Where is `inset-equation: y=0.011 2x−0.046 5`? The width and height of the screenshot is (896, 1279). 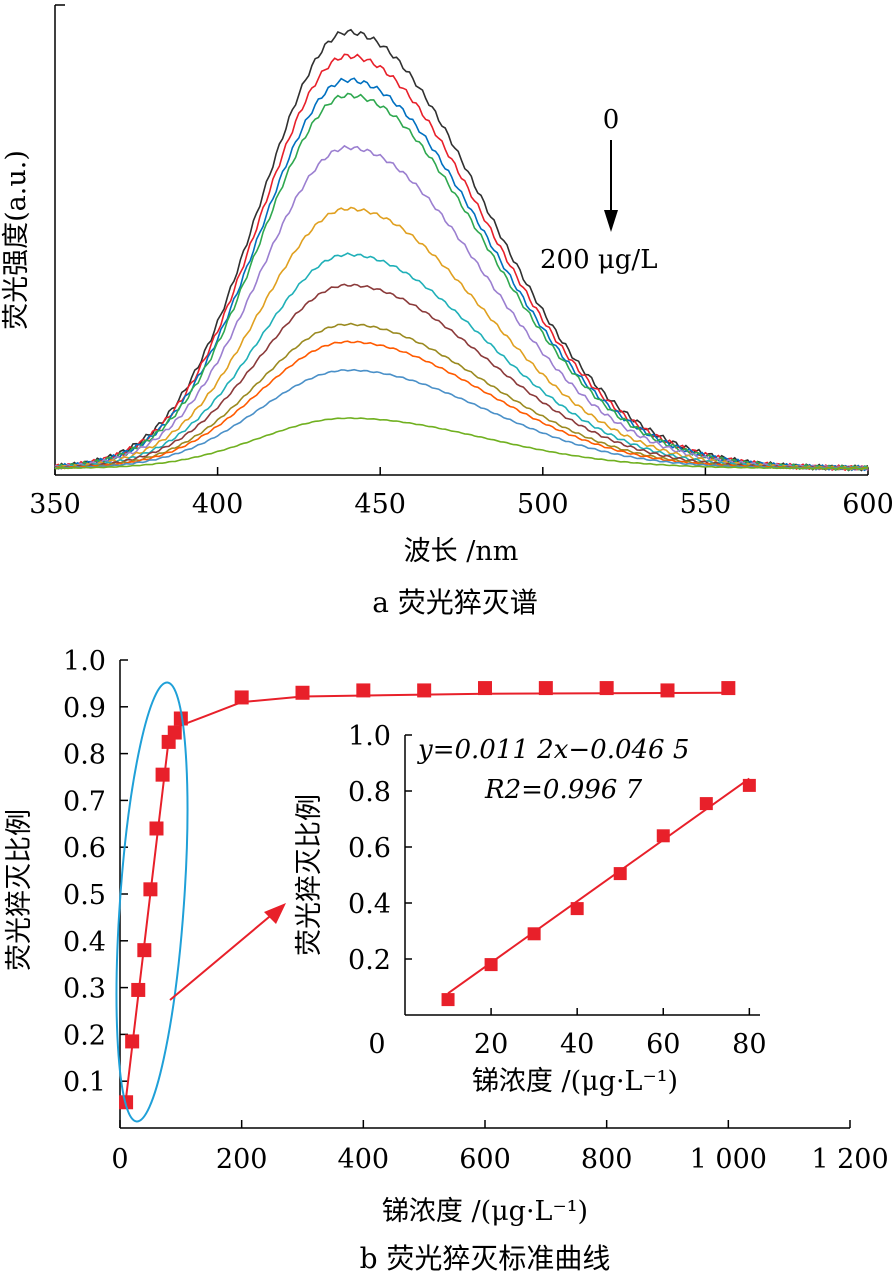 inset-equation: y=0.011 2x−0.046 5 is located at coordinates (553, 750).